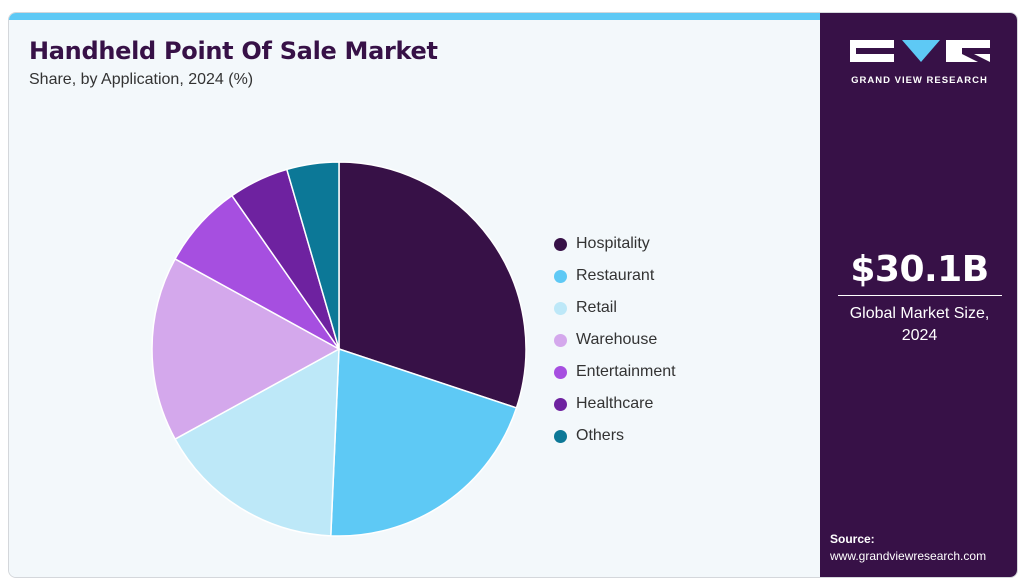  What do you see at coordinates (257, 442) in the screenshot?
I see `pie-slice-retail` at bounding box center [257, 442].